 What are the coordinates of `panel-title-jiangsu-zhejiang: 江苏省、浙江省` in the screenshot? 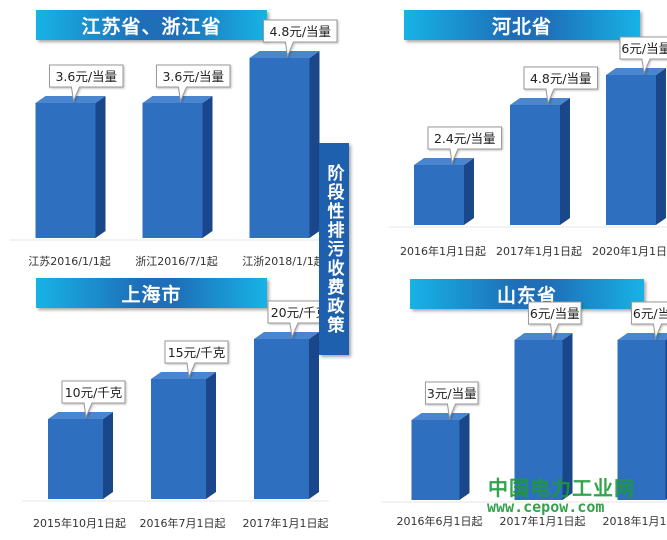 It's located at (151, 25).